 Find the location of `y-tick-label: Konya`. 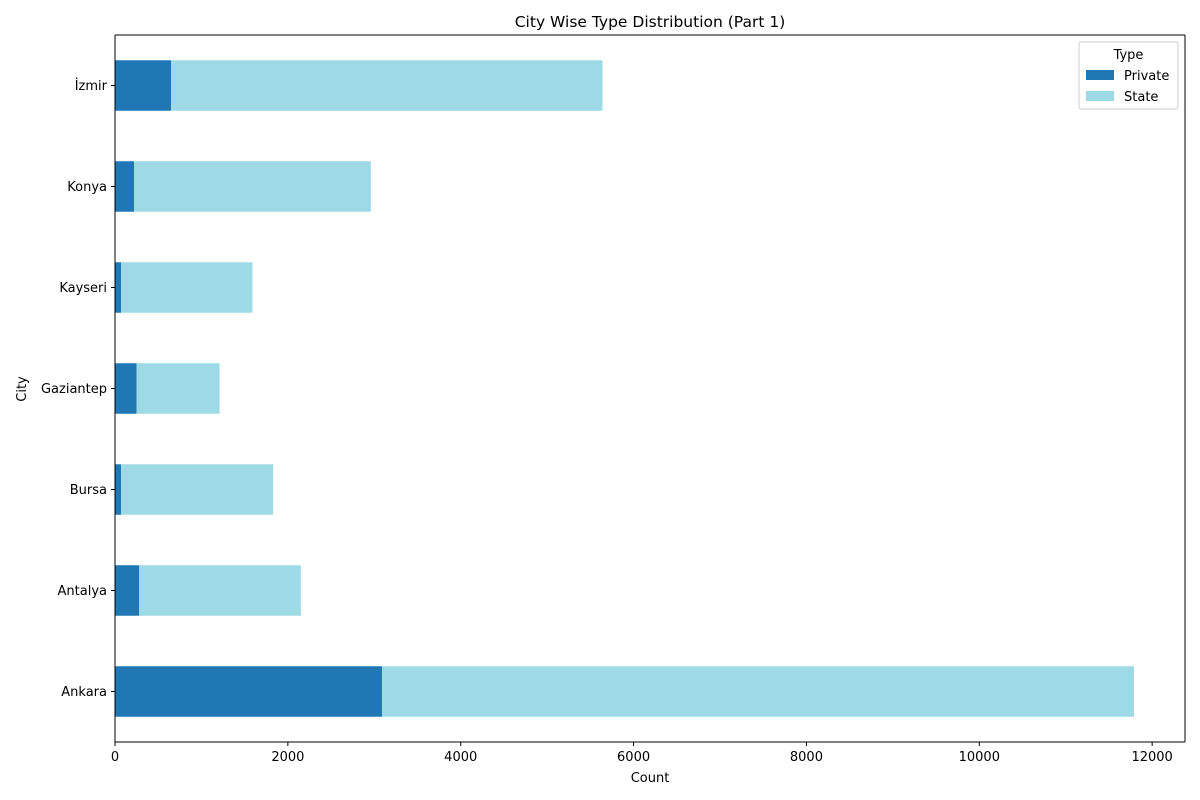

y-tick-label: Konya is located at coordinates (87, 187).